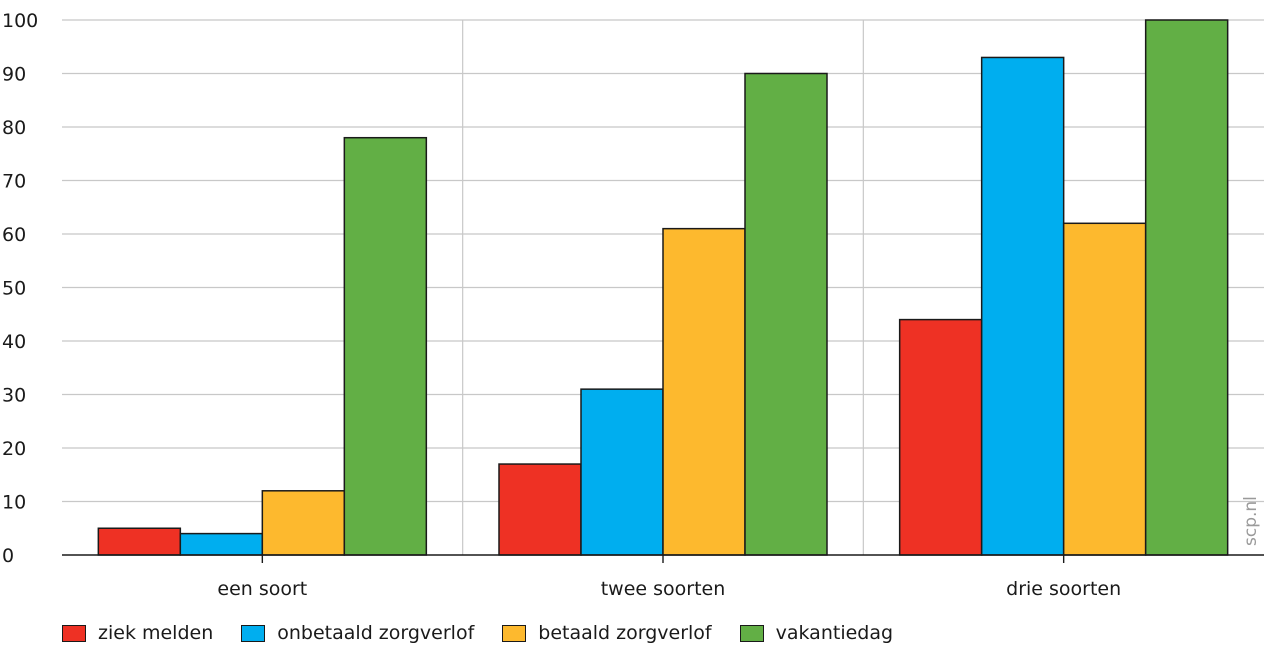 The width and height of the screenshot is (1266, 653). Describe the element at coordinates (663, 558) in the screenshot. I see `x-axis` at that location.